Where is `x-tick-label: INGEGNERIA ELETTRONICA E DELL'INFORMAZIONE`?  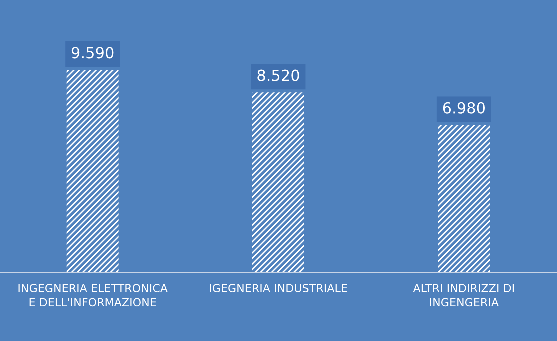 x-tick-label: INGEGNERIA ELETTRONICA E DELL'INFORMAZIONE is located at coordinates (93, 295).